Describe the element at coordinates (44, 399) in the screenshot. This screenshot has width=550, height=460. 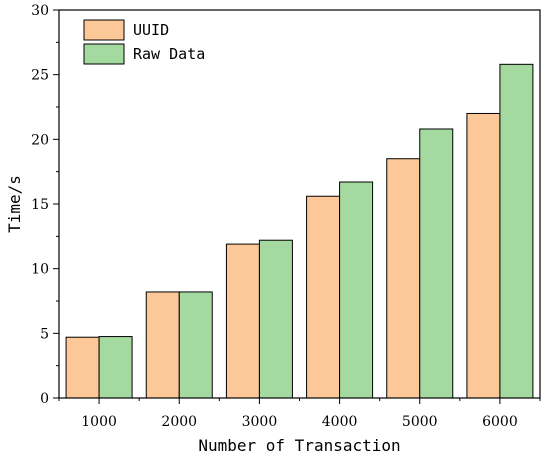
I see `y-tick-label-0: 0` at that location.